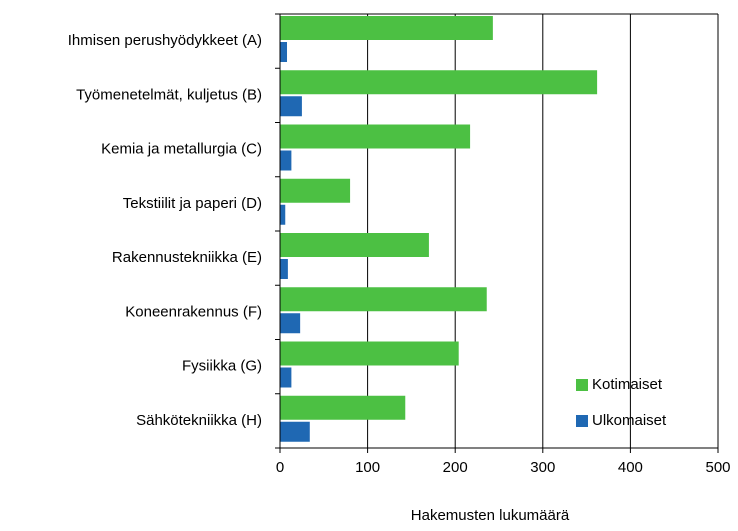  What do you see at coordinates (280, 467) in the screenshot?
I see `x-tick-label: 0` at bounding box center [280, 467].